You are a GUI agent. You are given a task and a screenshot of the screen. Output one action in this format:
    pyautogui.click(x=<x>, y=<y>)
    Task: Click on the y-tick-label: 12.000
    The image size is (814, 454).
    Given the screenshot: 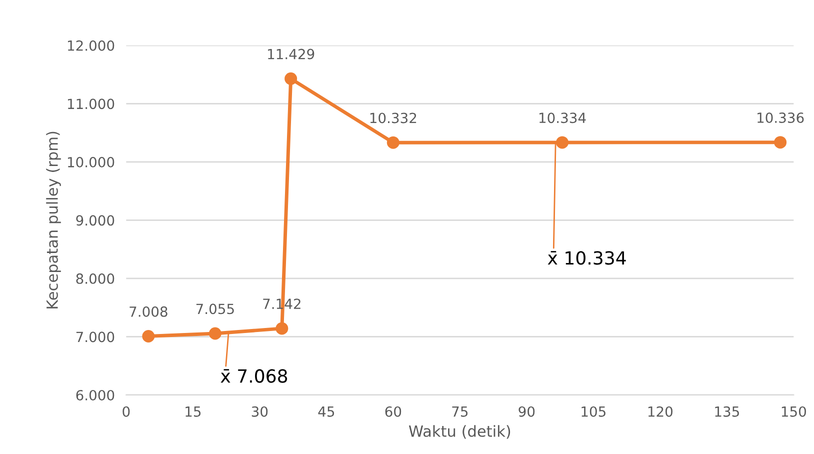 What is the action you would take?
    pyautogui.click(x=91, y=45)
    